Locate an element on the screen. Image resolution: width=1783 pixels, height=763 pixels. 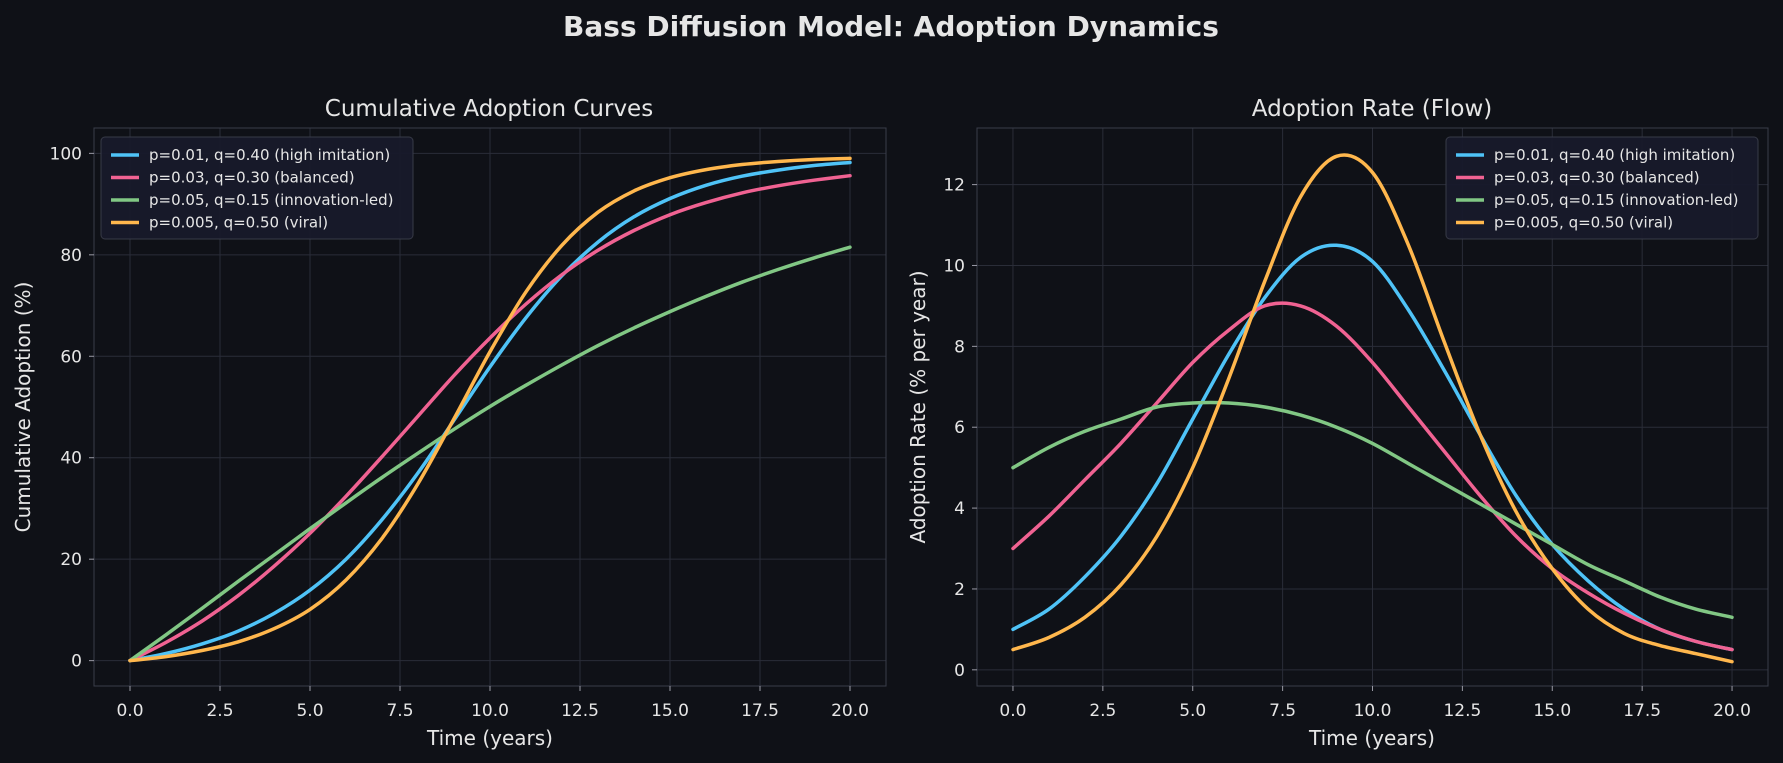
panel-title: Cumulative Adoption Curves is located at coordinates (489, 109).